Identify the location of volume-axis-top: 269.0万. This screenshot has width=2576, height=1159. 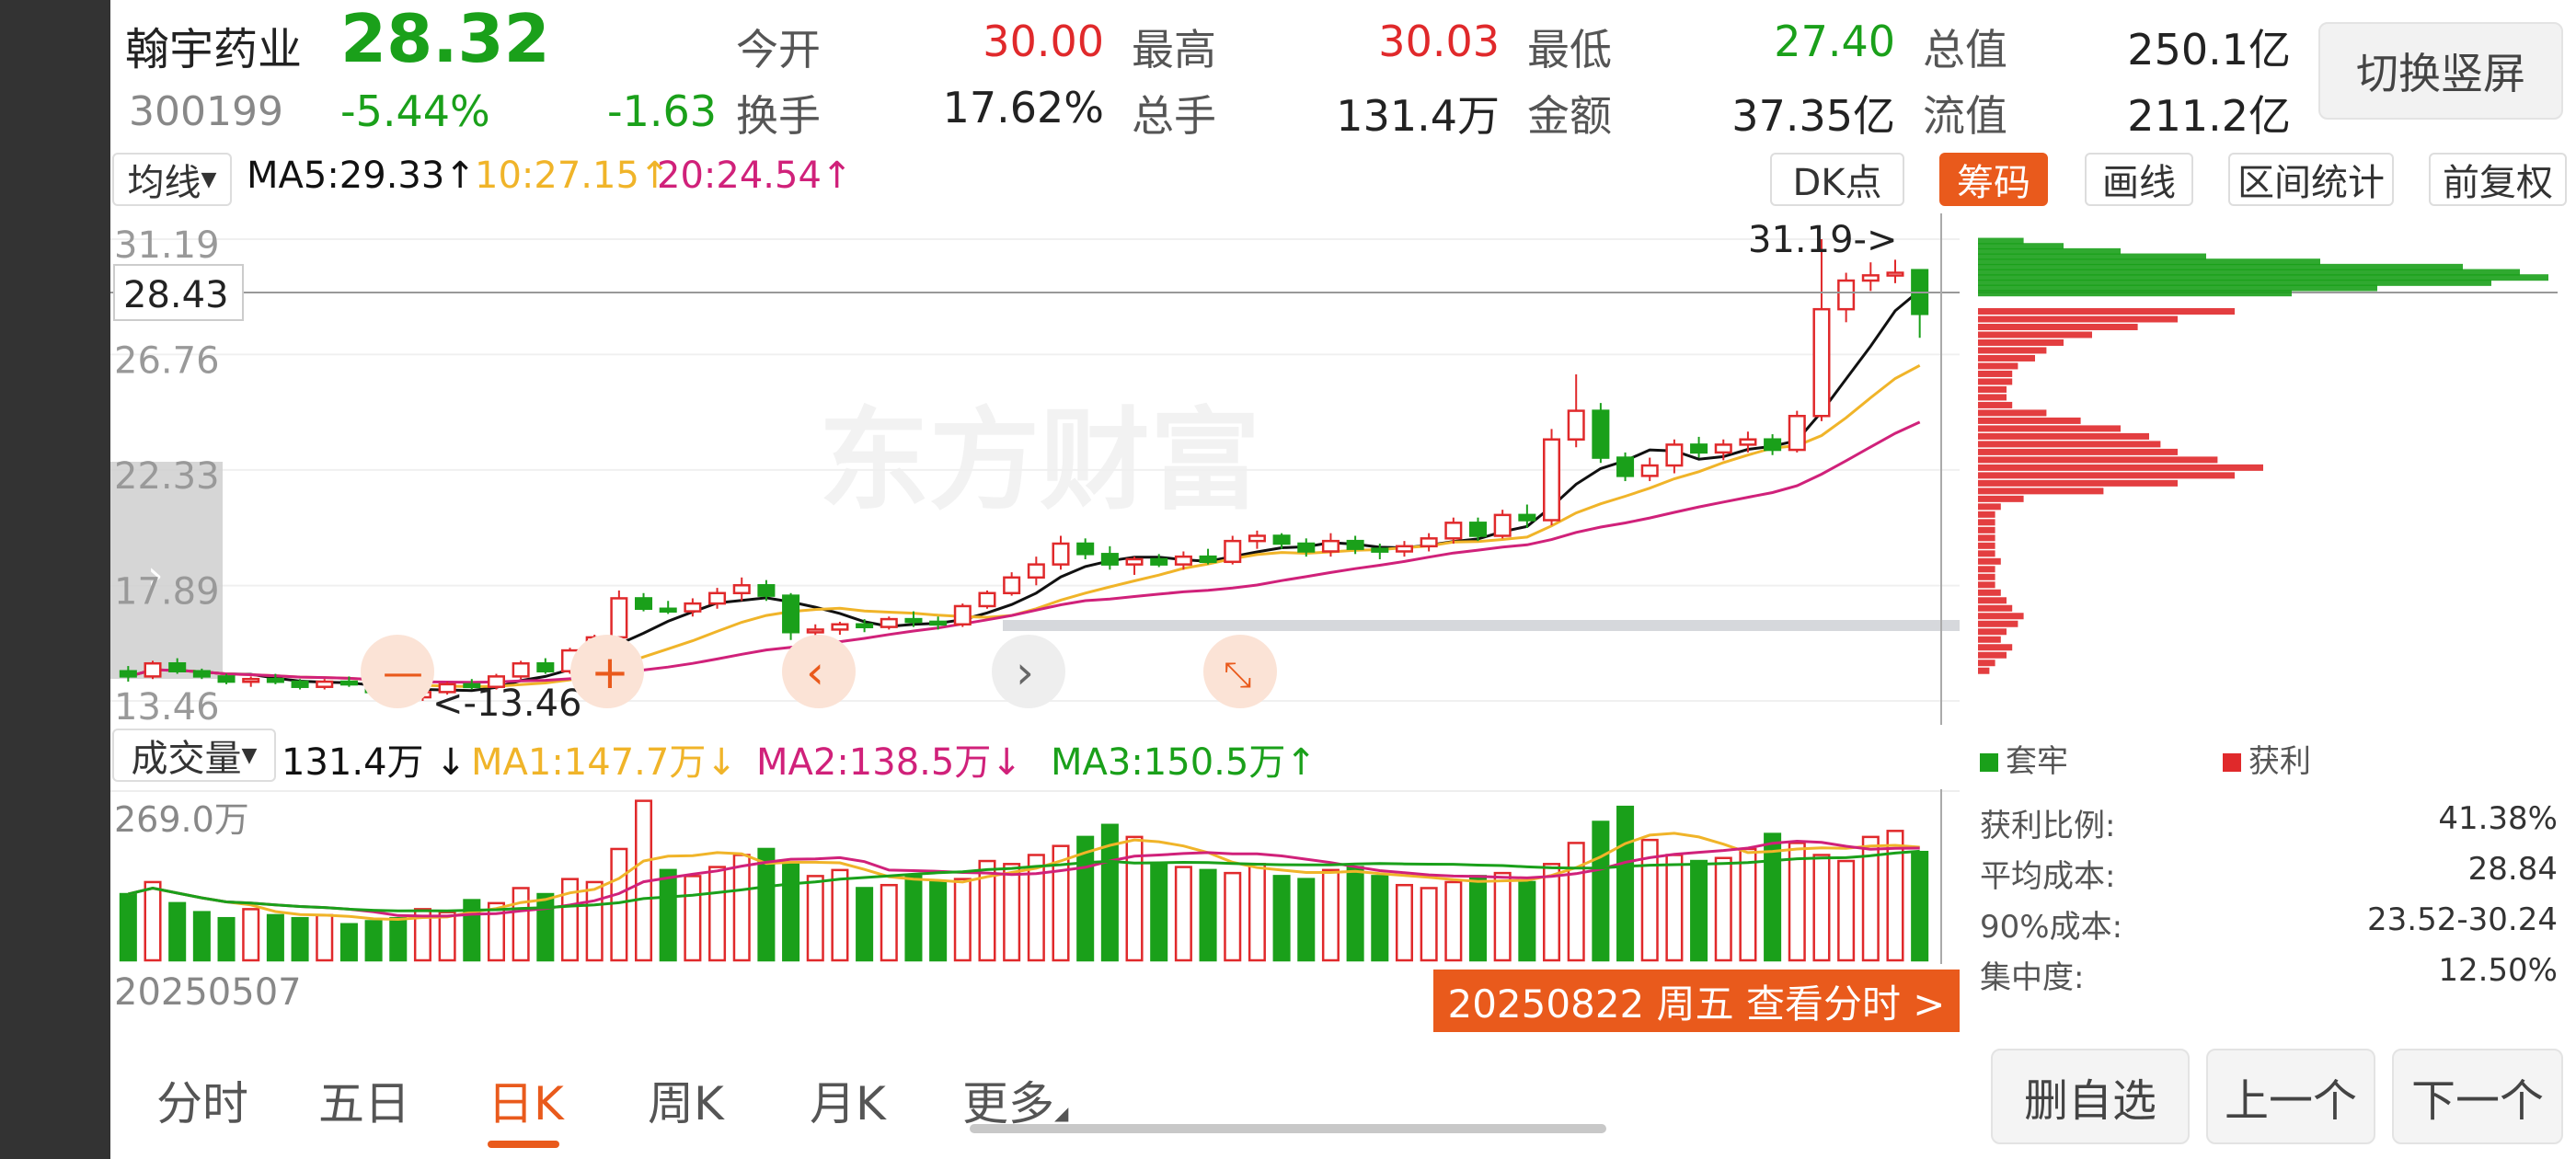
(181, 819).